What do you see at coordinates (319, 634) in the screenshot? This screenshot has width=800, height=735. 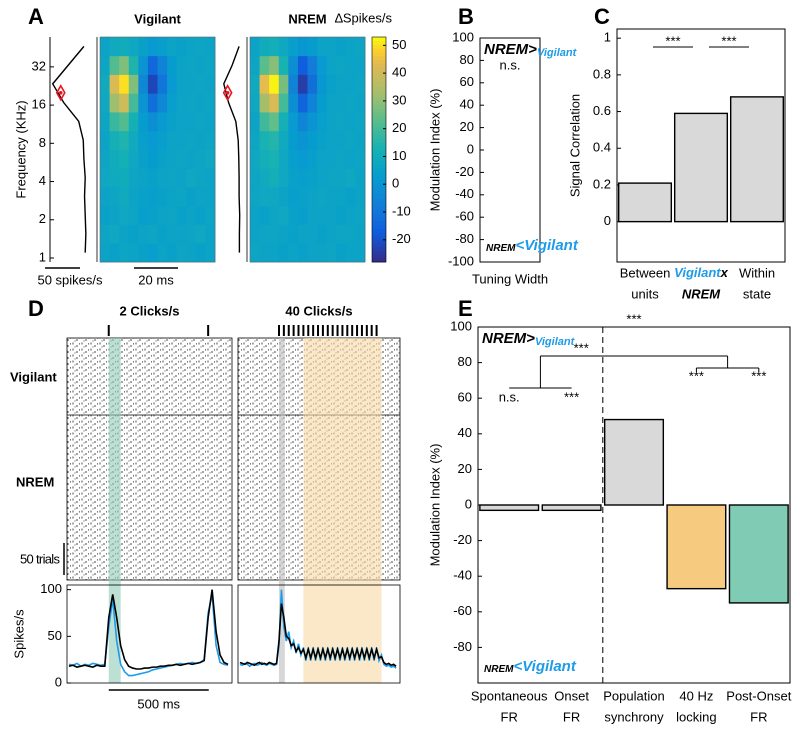 I see `psth-frame` at bounding box center [319, 634].